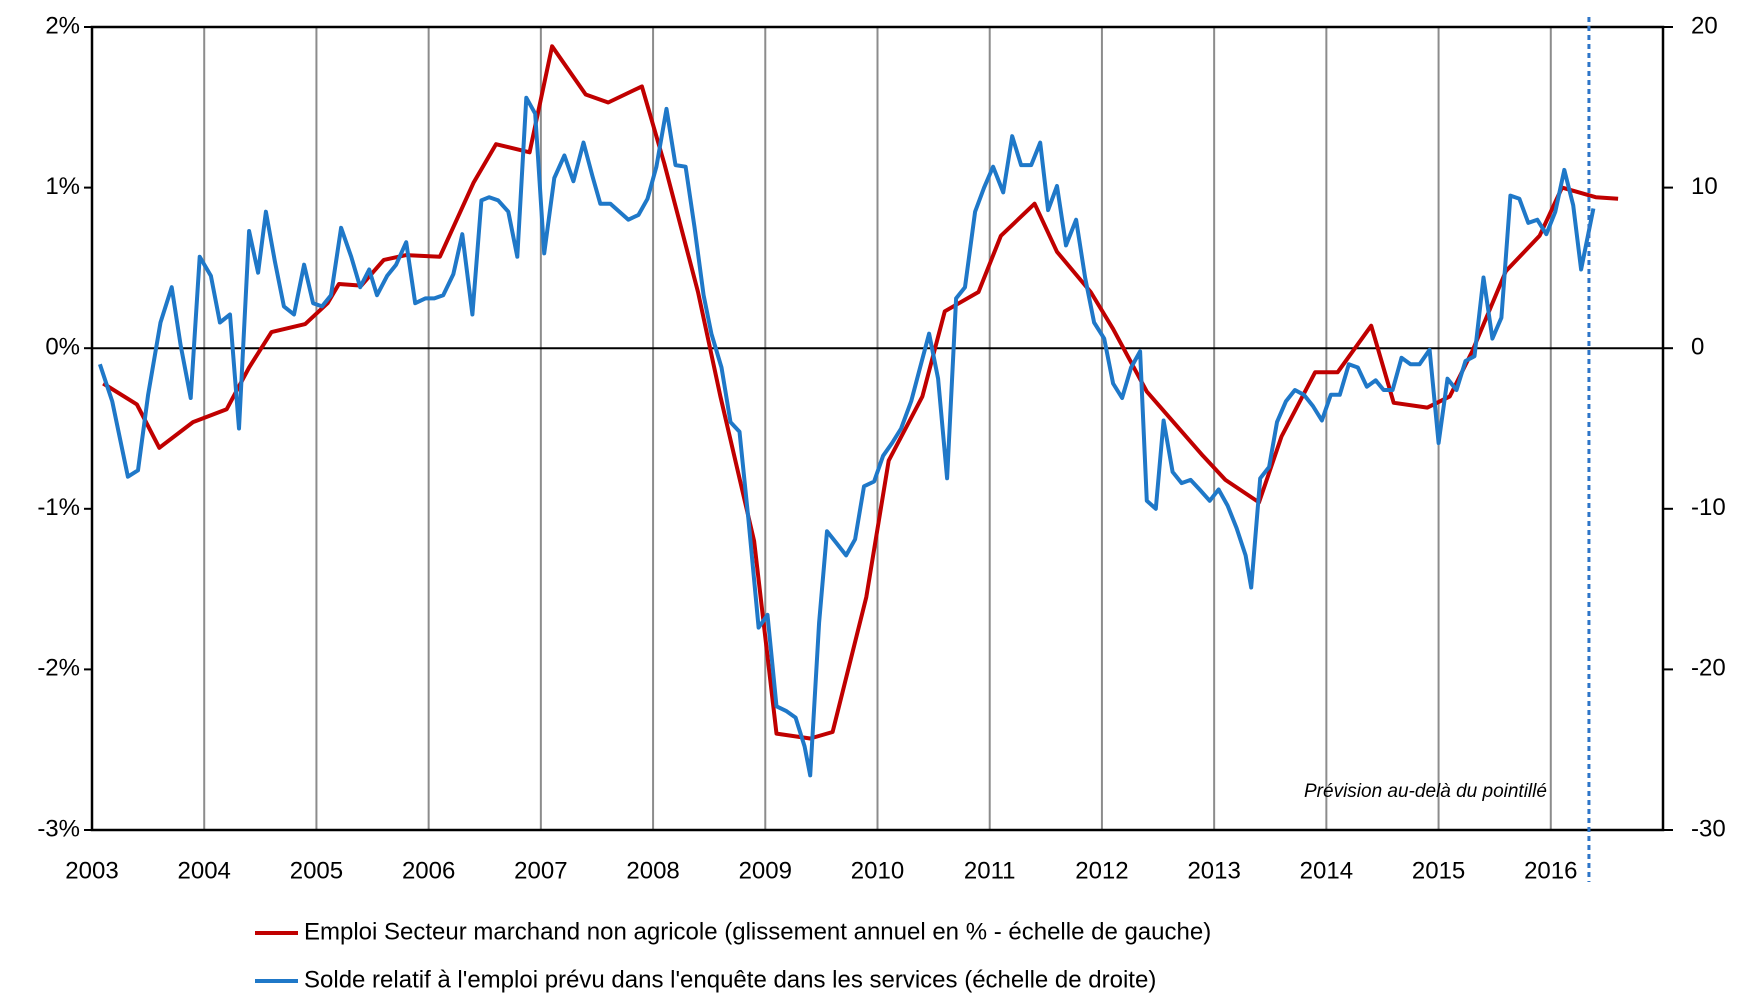 The width and height of the screenshot is (1742, 1003). What do you see at coordinates (58, 668) in the screenshot?
I see `y-tick-label: -2%` at bounding box center [58, 668].